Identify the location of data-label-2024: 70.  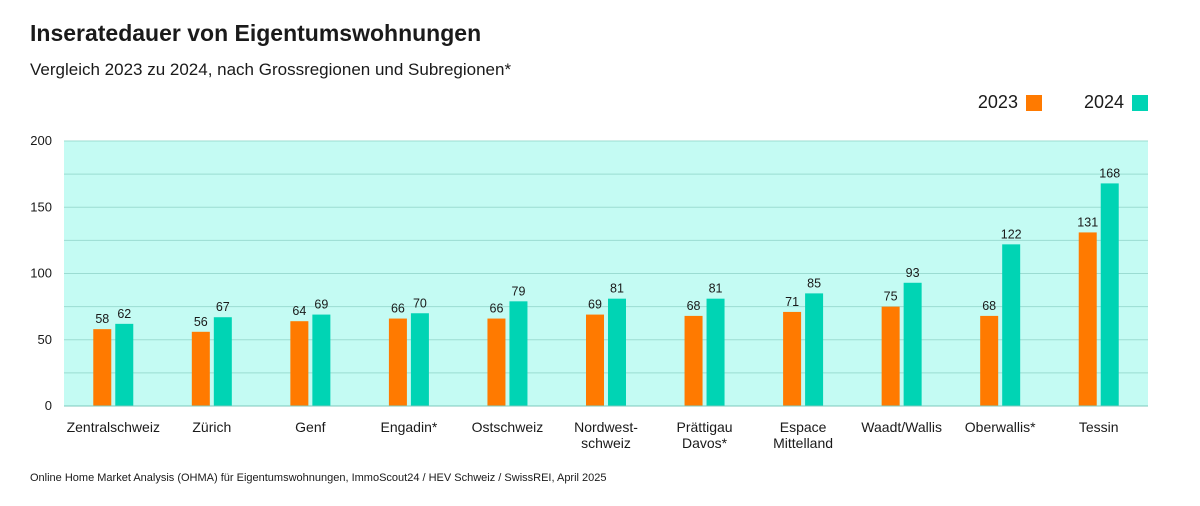
(420, 303).